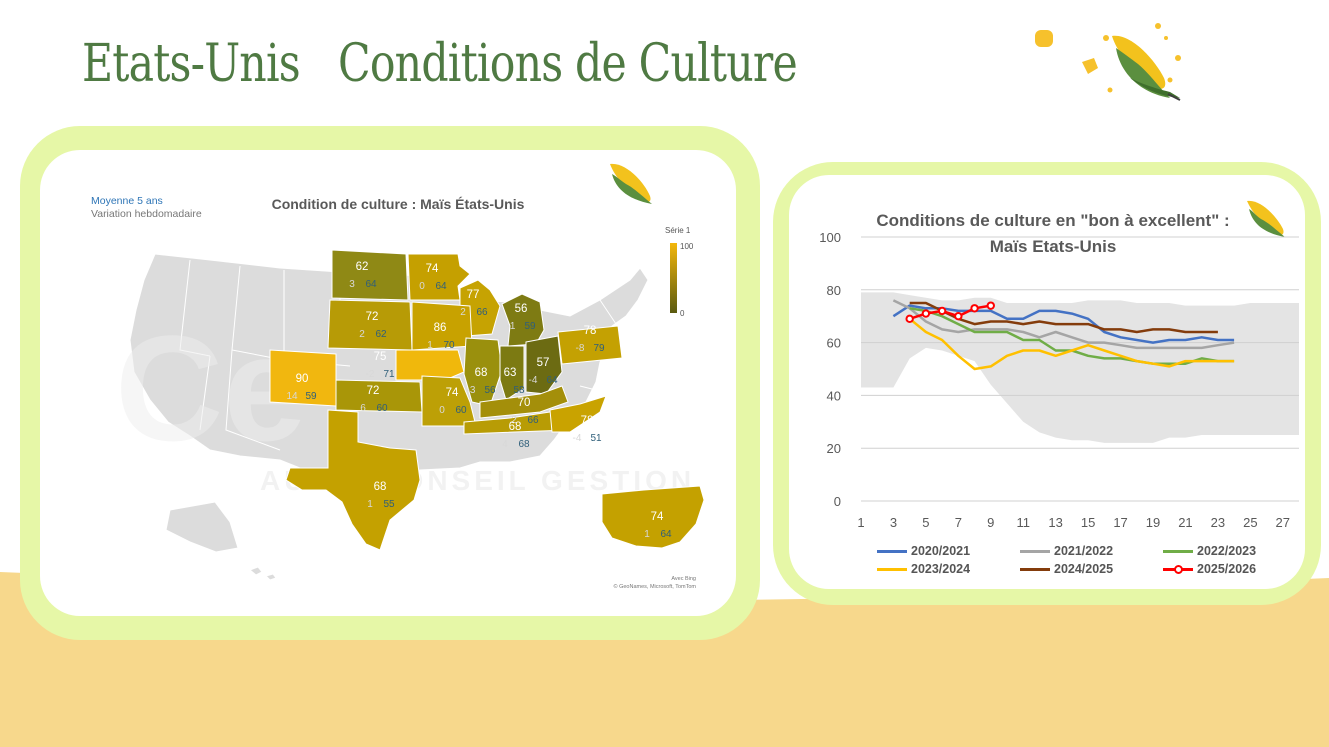 Image resolution: width=1329 pixels, height=747 pixels. What do you see at coordinates (363, 275) in the screenshot?
I see `state-label-sd: 623 64` at bounding box center [363, 275].